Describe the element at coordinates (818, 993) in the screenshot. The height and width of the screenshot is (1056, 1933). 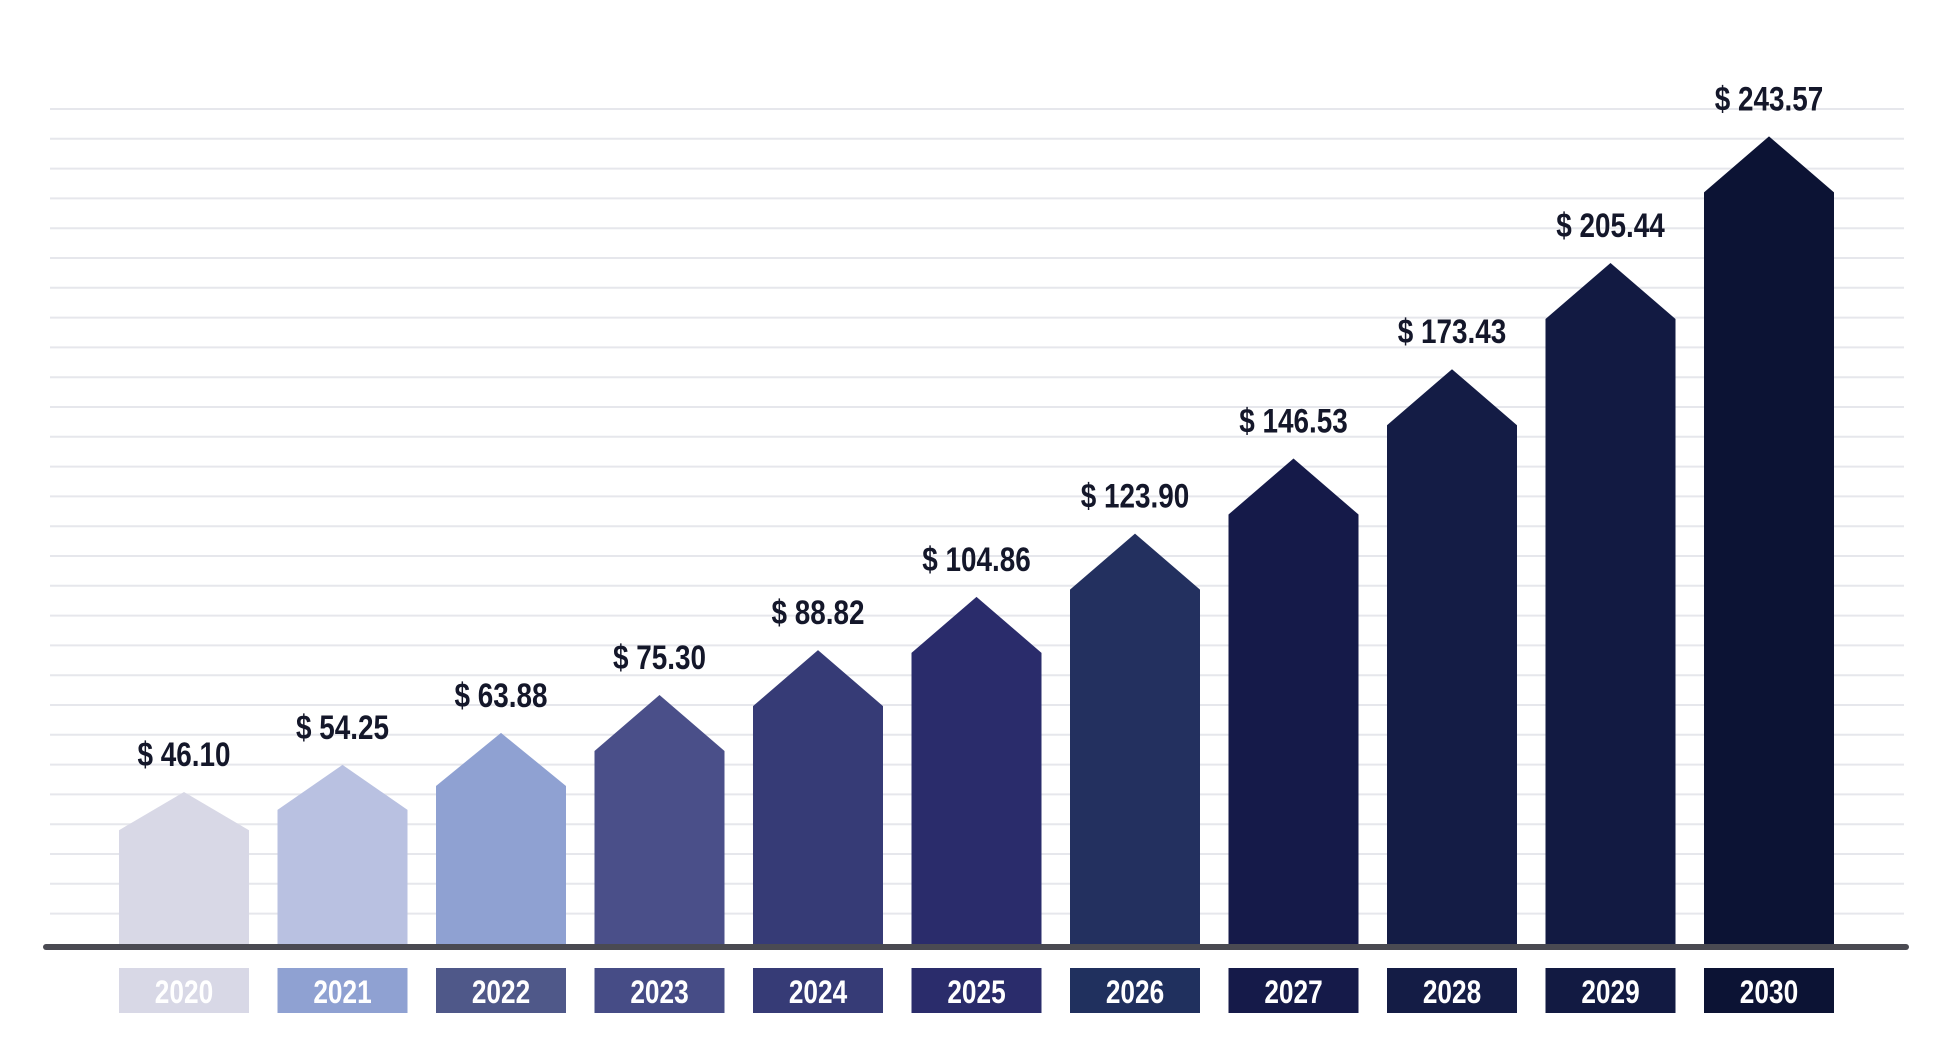
I see `x-tick-label: 2024` at that location.